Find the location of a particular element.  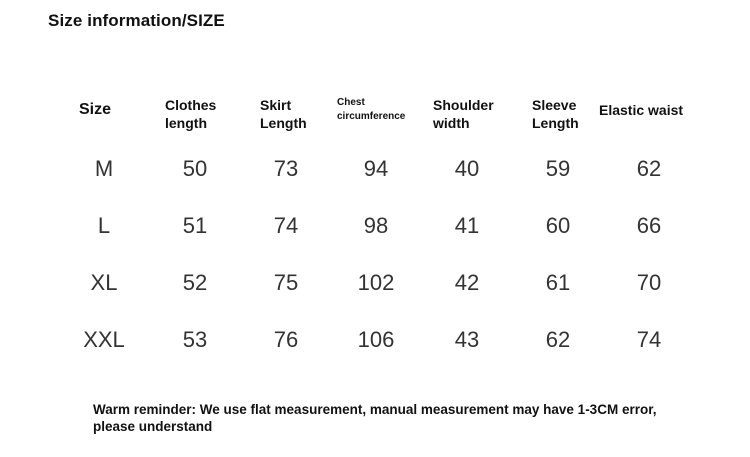

table-row: XL 52 75 102 42 61 70 is located at coordinates (375, 283).